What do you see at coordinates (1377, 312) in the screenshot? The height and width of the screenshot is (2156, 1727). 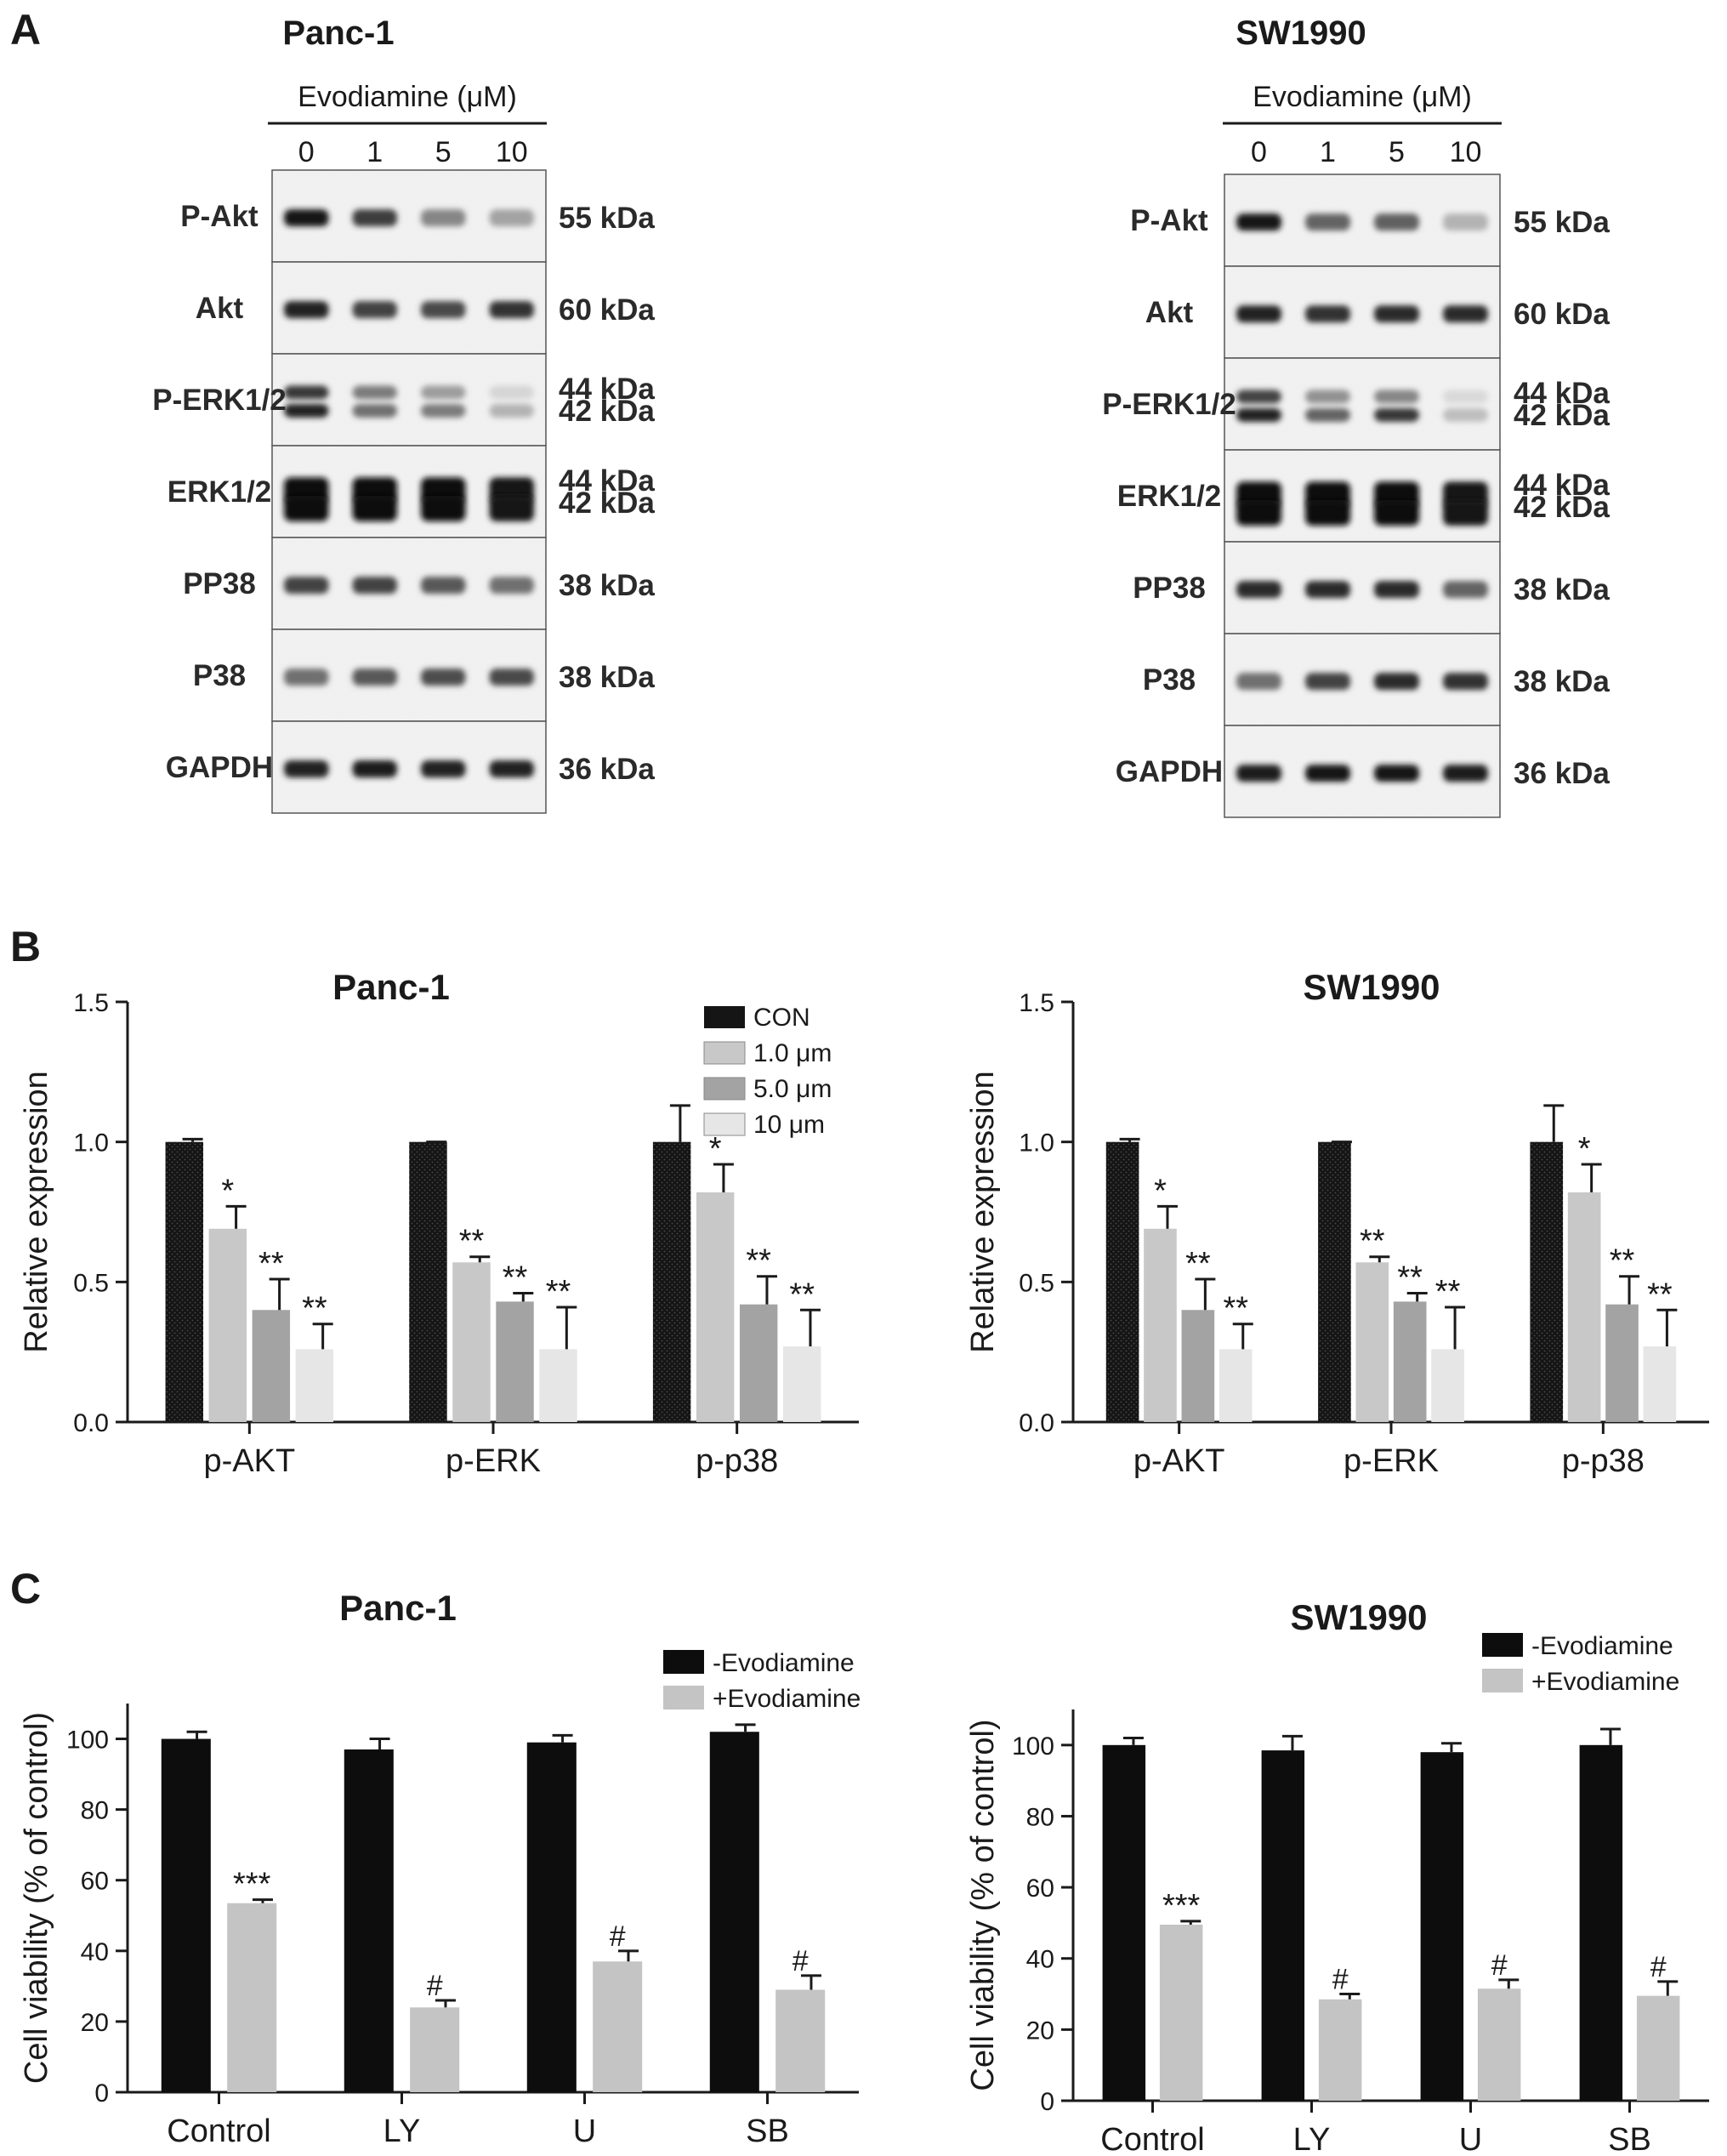 I see `blot-row: Akt 60 kDa` at bounding box center [1377, 312].